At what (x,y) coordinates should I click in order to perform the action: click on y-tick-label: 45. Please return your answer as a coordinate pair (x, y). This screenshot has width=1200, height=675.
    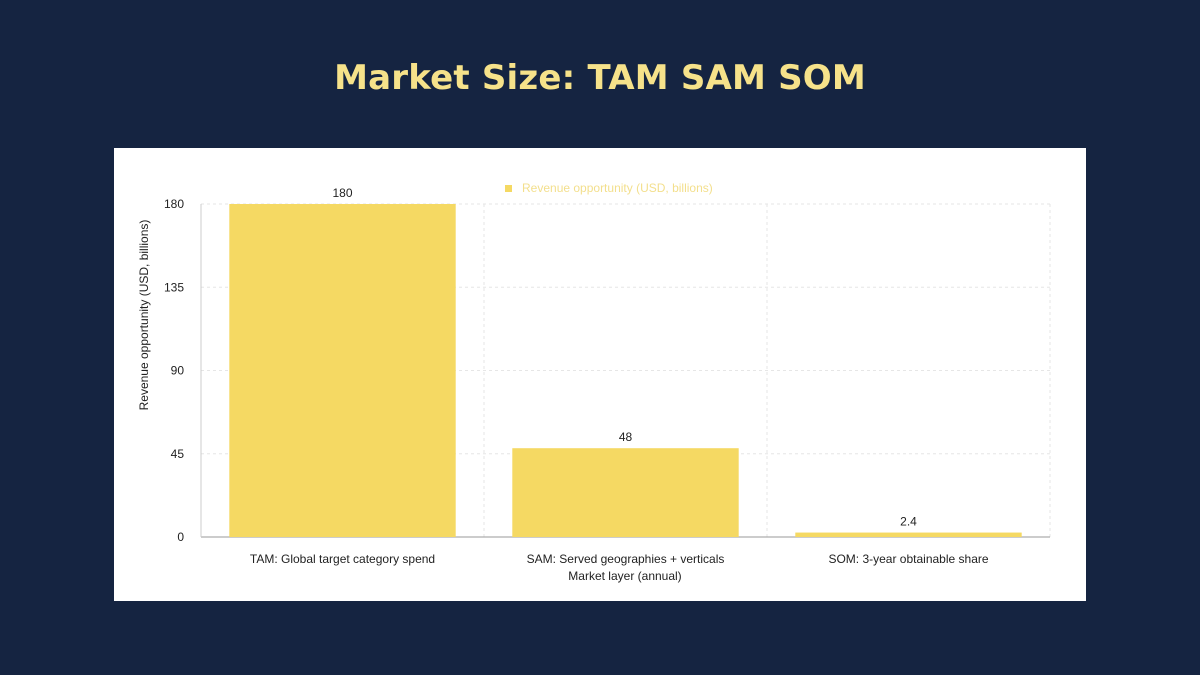
    Looking at the image, I should click on (178, 454).